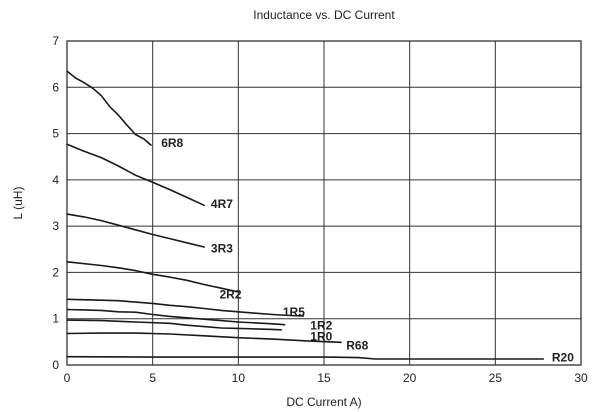  Describe the element at coordinates (18, 203) in the screenshot. I see `y-axis-label: L (uH)` at that location.